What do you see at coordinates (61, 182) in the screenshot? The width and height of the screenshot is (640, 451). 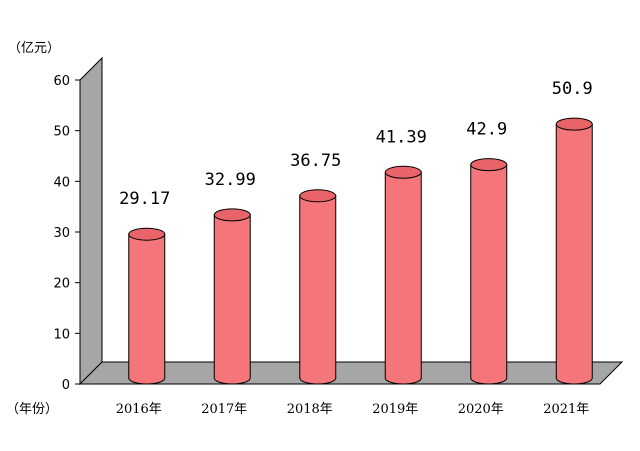 I see `y-tick-label: 40` at bounding box center [61, 182].